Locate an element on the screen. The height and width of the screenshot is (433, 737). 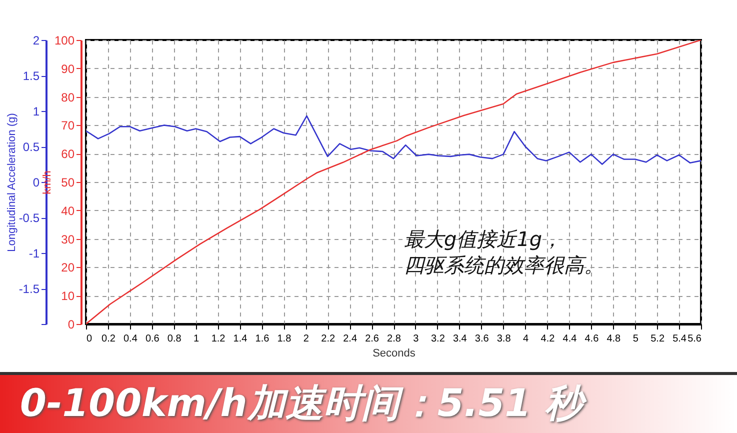
x-tick-label: 3.6 is located at coordinates (482, 339).